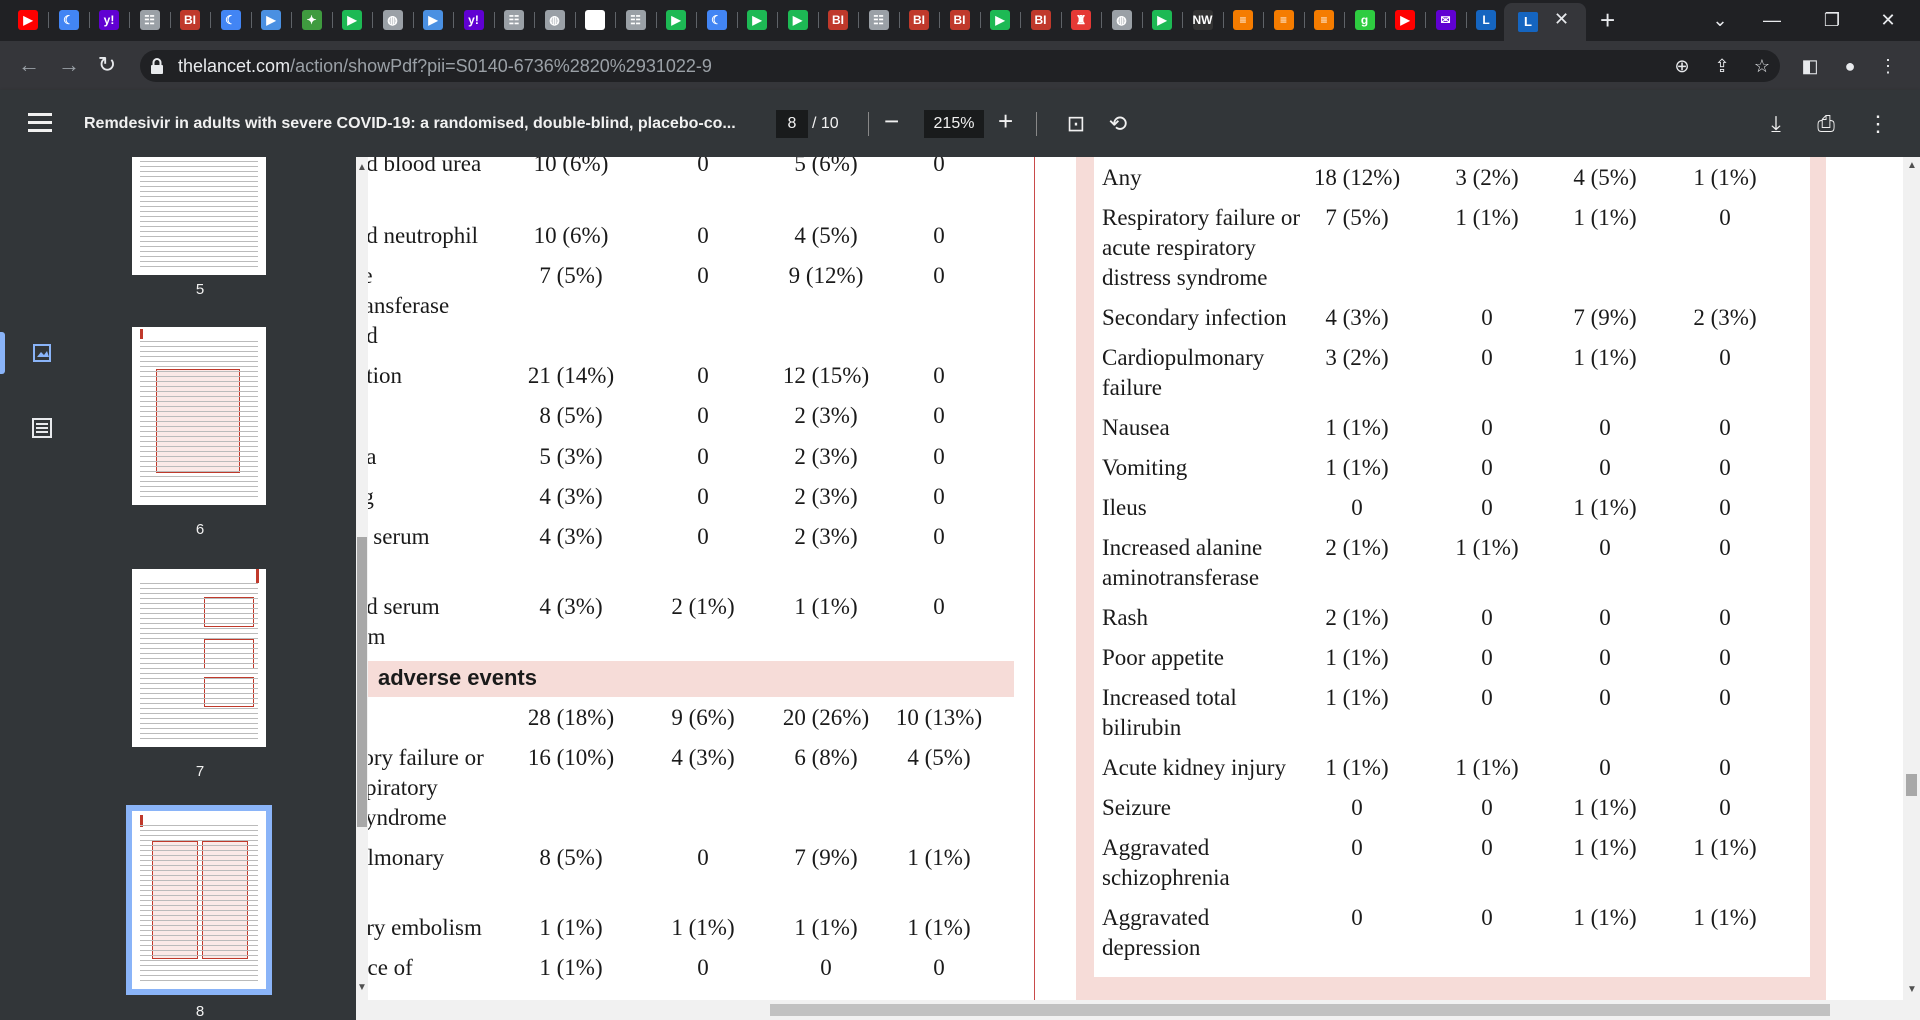  Describe the element at coordinates (1826, 123) in the screenshot. I see `print-icon: ⎙` at that location.